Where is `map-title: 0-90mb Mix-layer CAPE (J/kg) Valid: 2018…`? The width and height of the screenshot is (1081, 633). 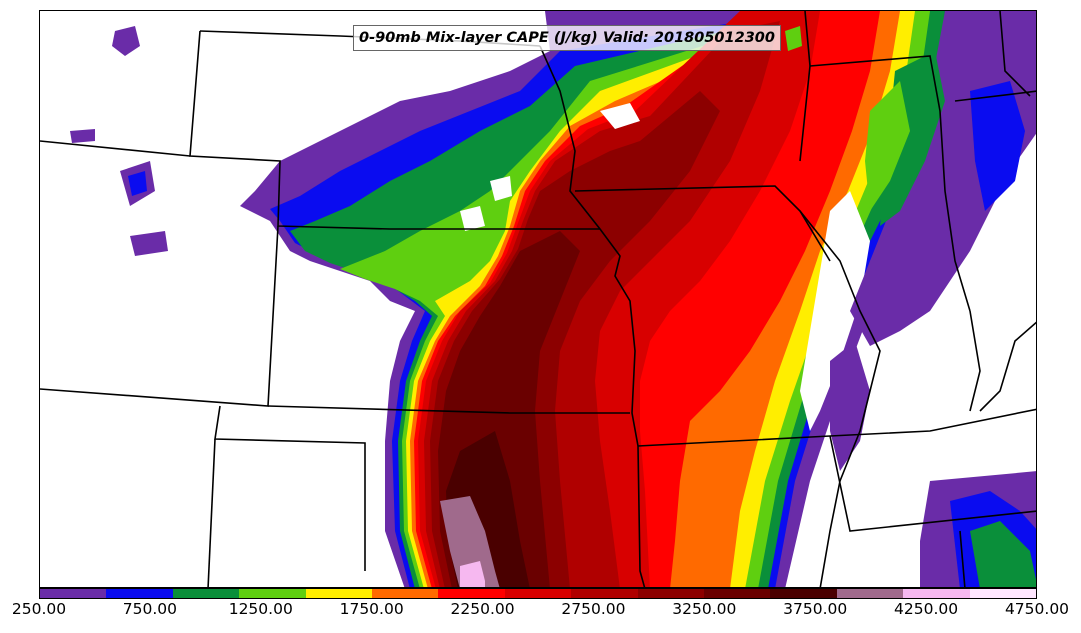
map-title: 0-90mb Mix-layer CAPE (J/kg) Valid: 2018… is located at coordinates (567, 38).